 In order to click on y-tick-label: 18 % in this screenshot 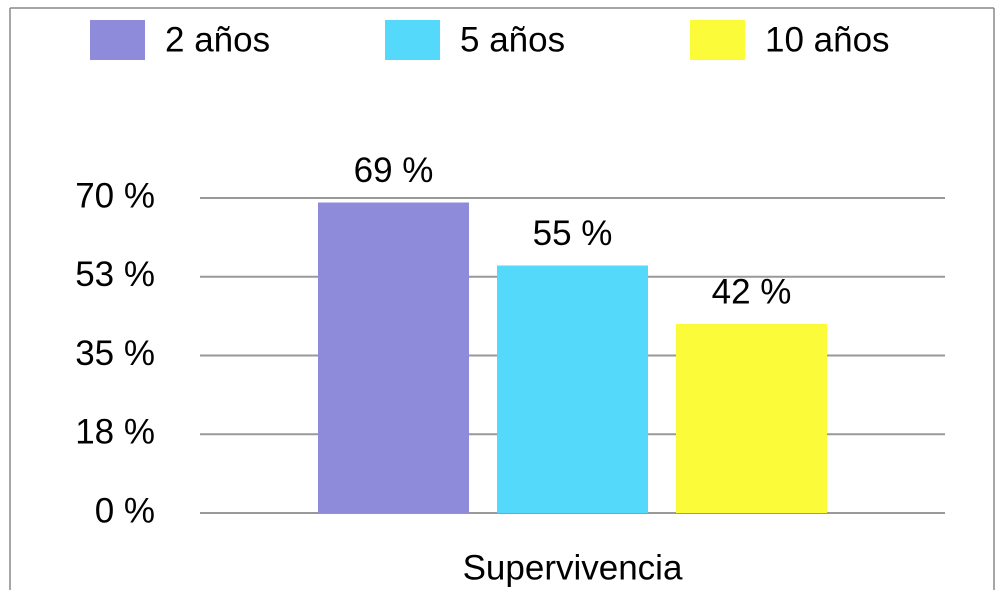, I will do `click(115, 432)`.